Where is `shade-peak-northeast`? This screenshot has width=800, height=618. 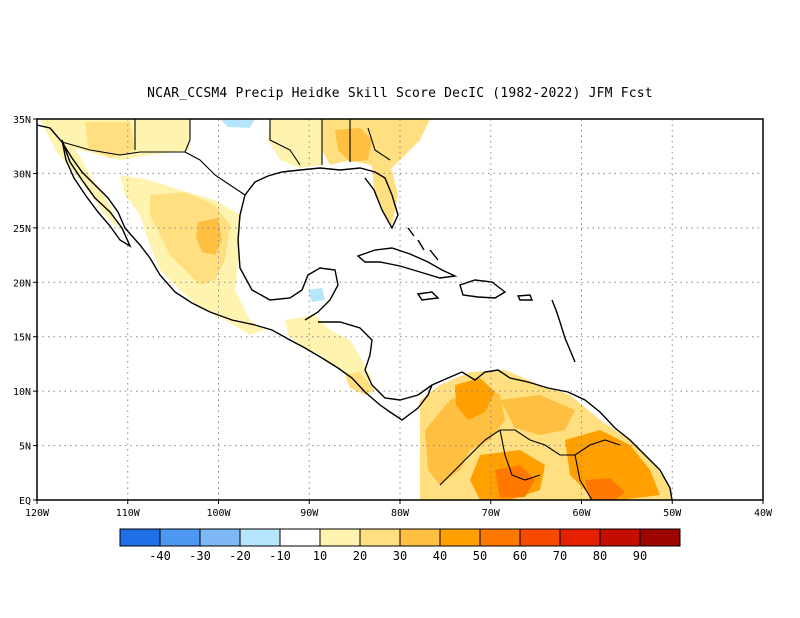 shade-peak-northeast is located at coordinates (605, 489).